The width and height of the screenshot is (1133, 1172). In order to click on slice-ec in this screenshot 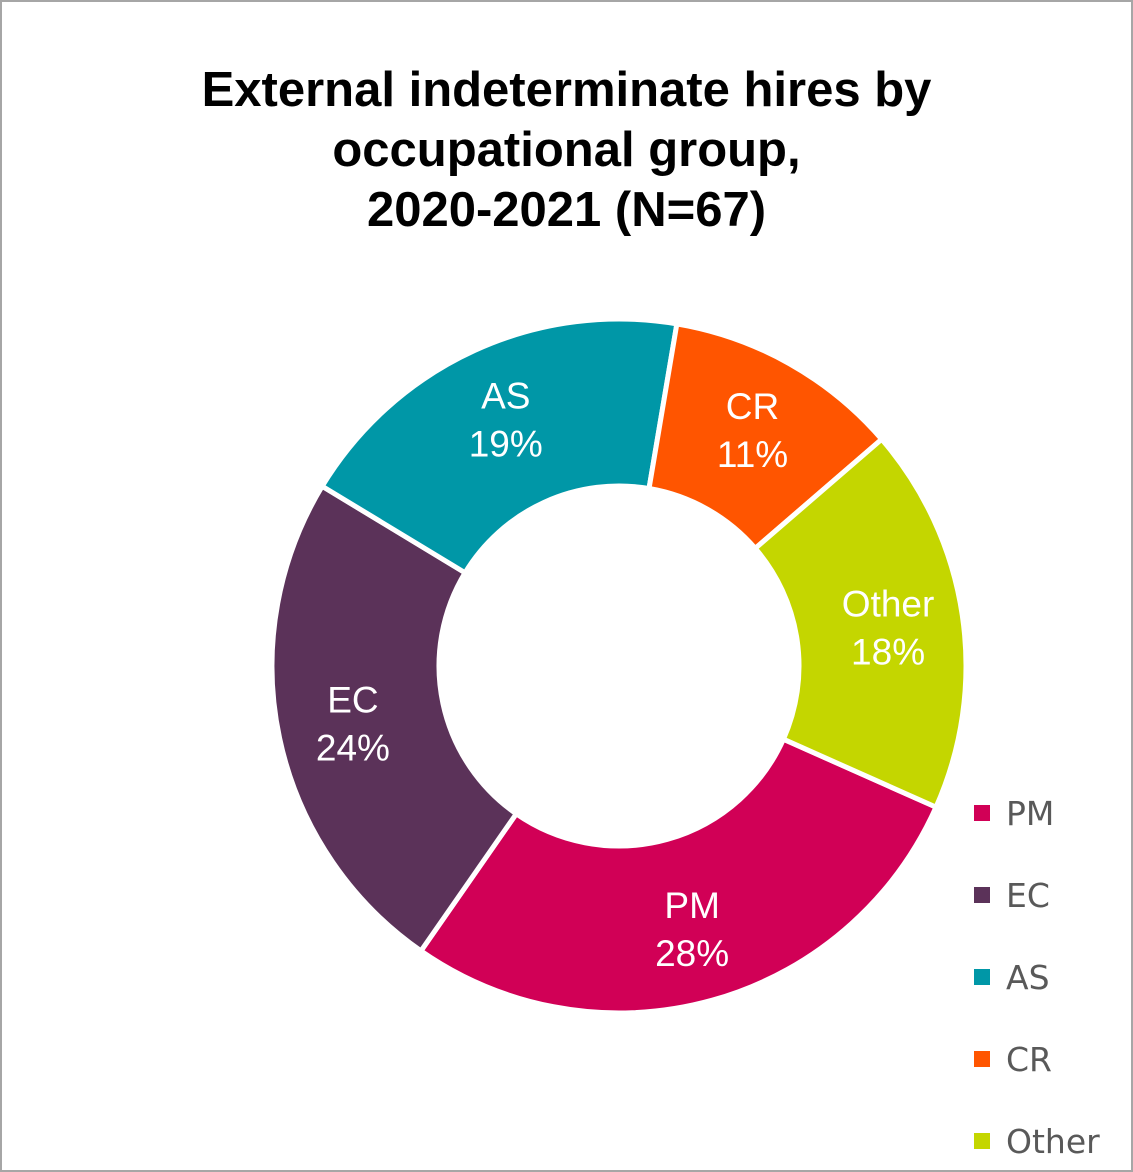, I will do `click(394, 718)`.